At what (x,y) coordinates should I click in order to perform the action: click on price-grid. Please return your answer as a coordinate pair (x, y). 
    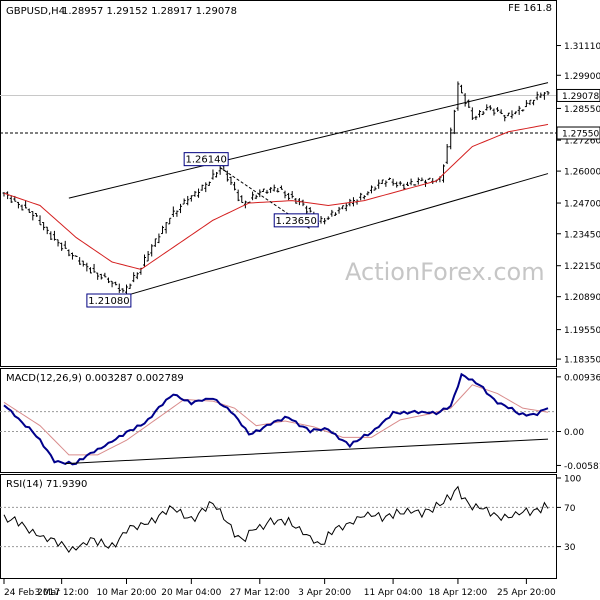
    Looking at the image, I should click on (278, 114).